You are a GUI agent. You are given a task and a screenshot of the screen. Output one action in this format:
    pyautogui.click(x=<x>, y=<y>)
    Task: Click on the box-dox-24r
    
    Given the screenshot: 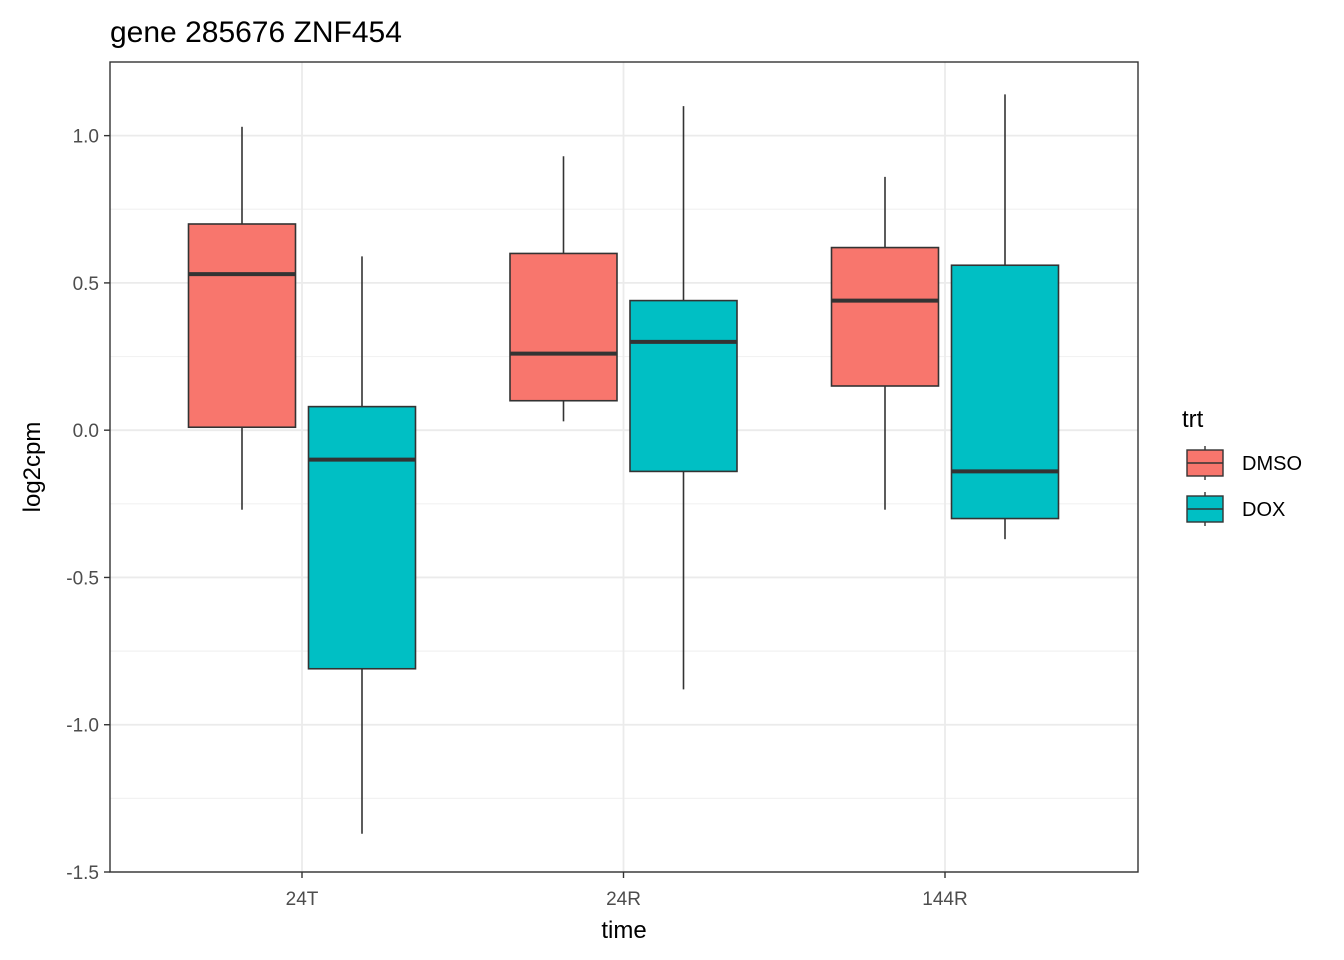 What is the action you would take?
    pyautogui.click(x=683, y=398)
    